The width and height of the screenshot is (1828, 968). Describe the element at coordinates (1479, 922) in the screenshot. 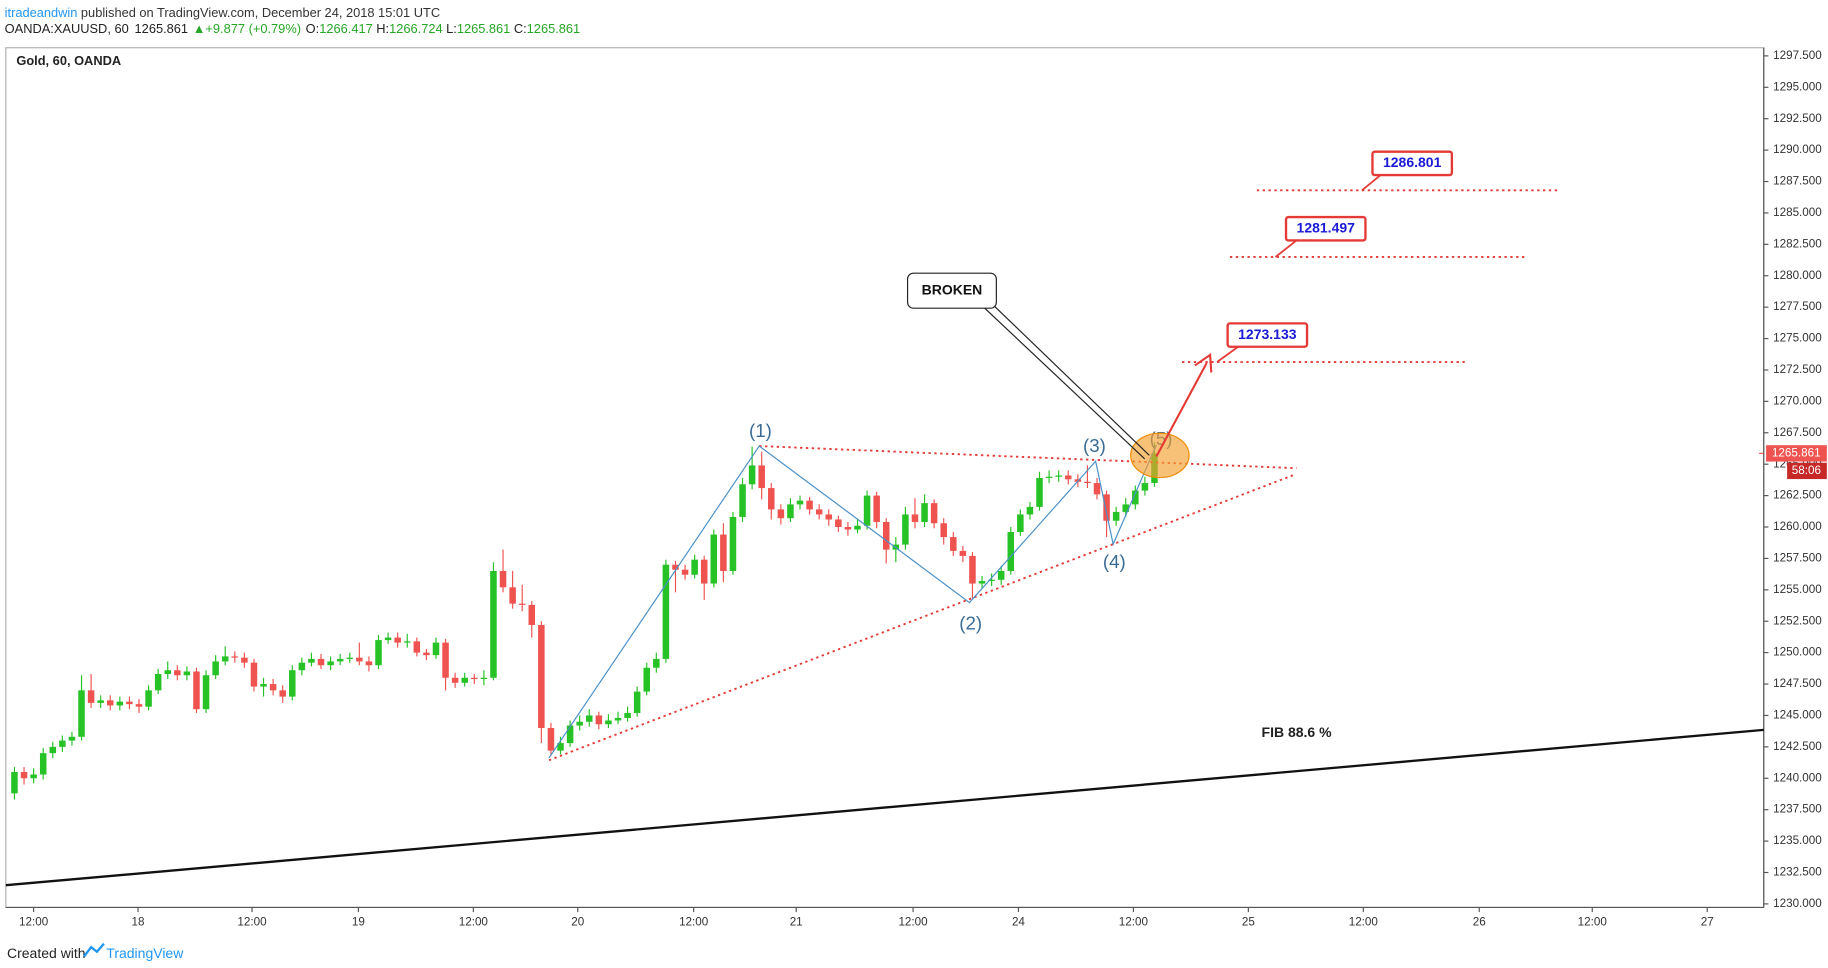

I see `x-tick-label: 26` at that location.